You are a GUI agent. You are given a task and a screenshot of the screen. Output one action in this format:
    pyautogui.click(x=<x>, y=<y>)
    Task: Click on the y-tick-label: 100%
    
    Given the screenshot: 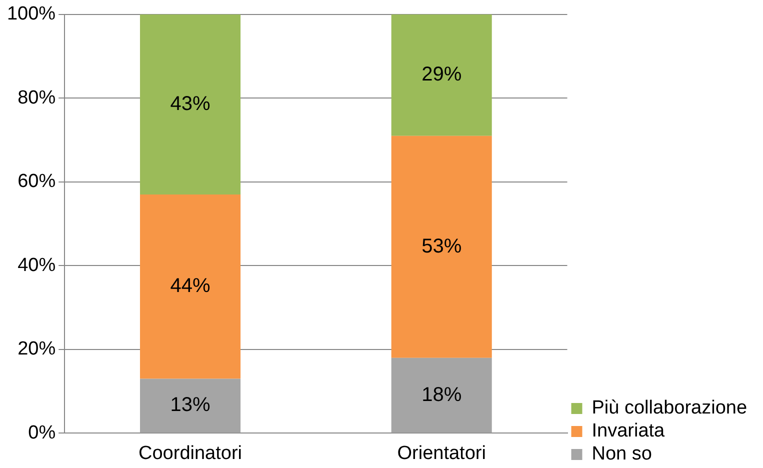 What is the action you would take?
    pyautogui.click(x=31, y=14)
    